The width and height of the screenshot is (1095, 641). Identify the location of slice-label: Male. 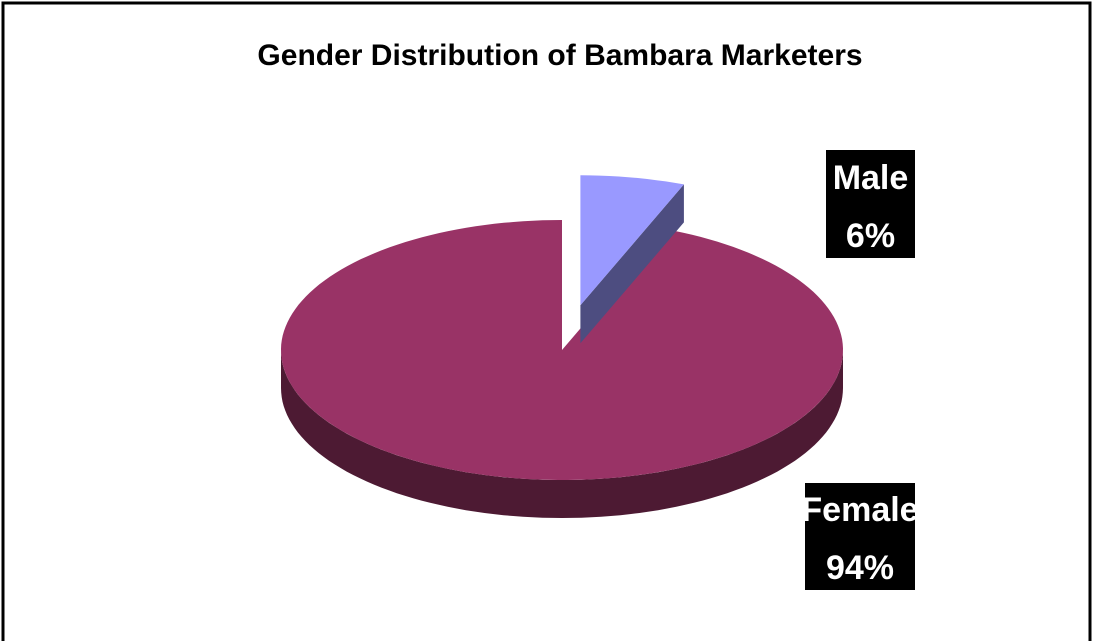
(871, 178).